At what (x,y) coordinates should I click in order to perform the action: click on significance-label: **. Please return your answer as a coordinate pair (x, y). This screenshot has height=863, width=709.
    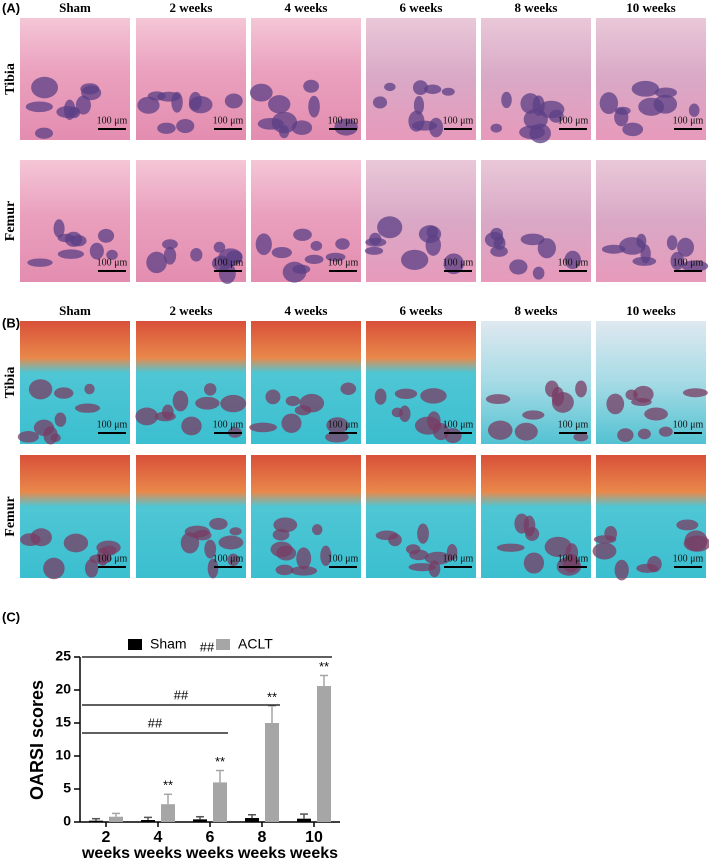
    Looking at the image, I should click on (168, 785).